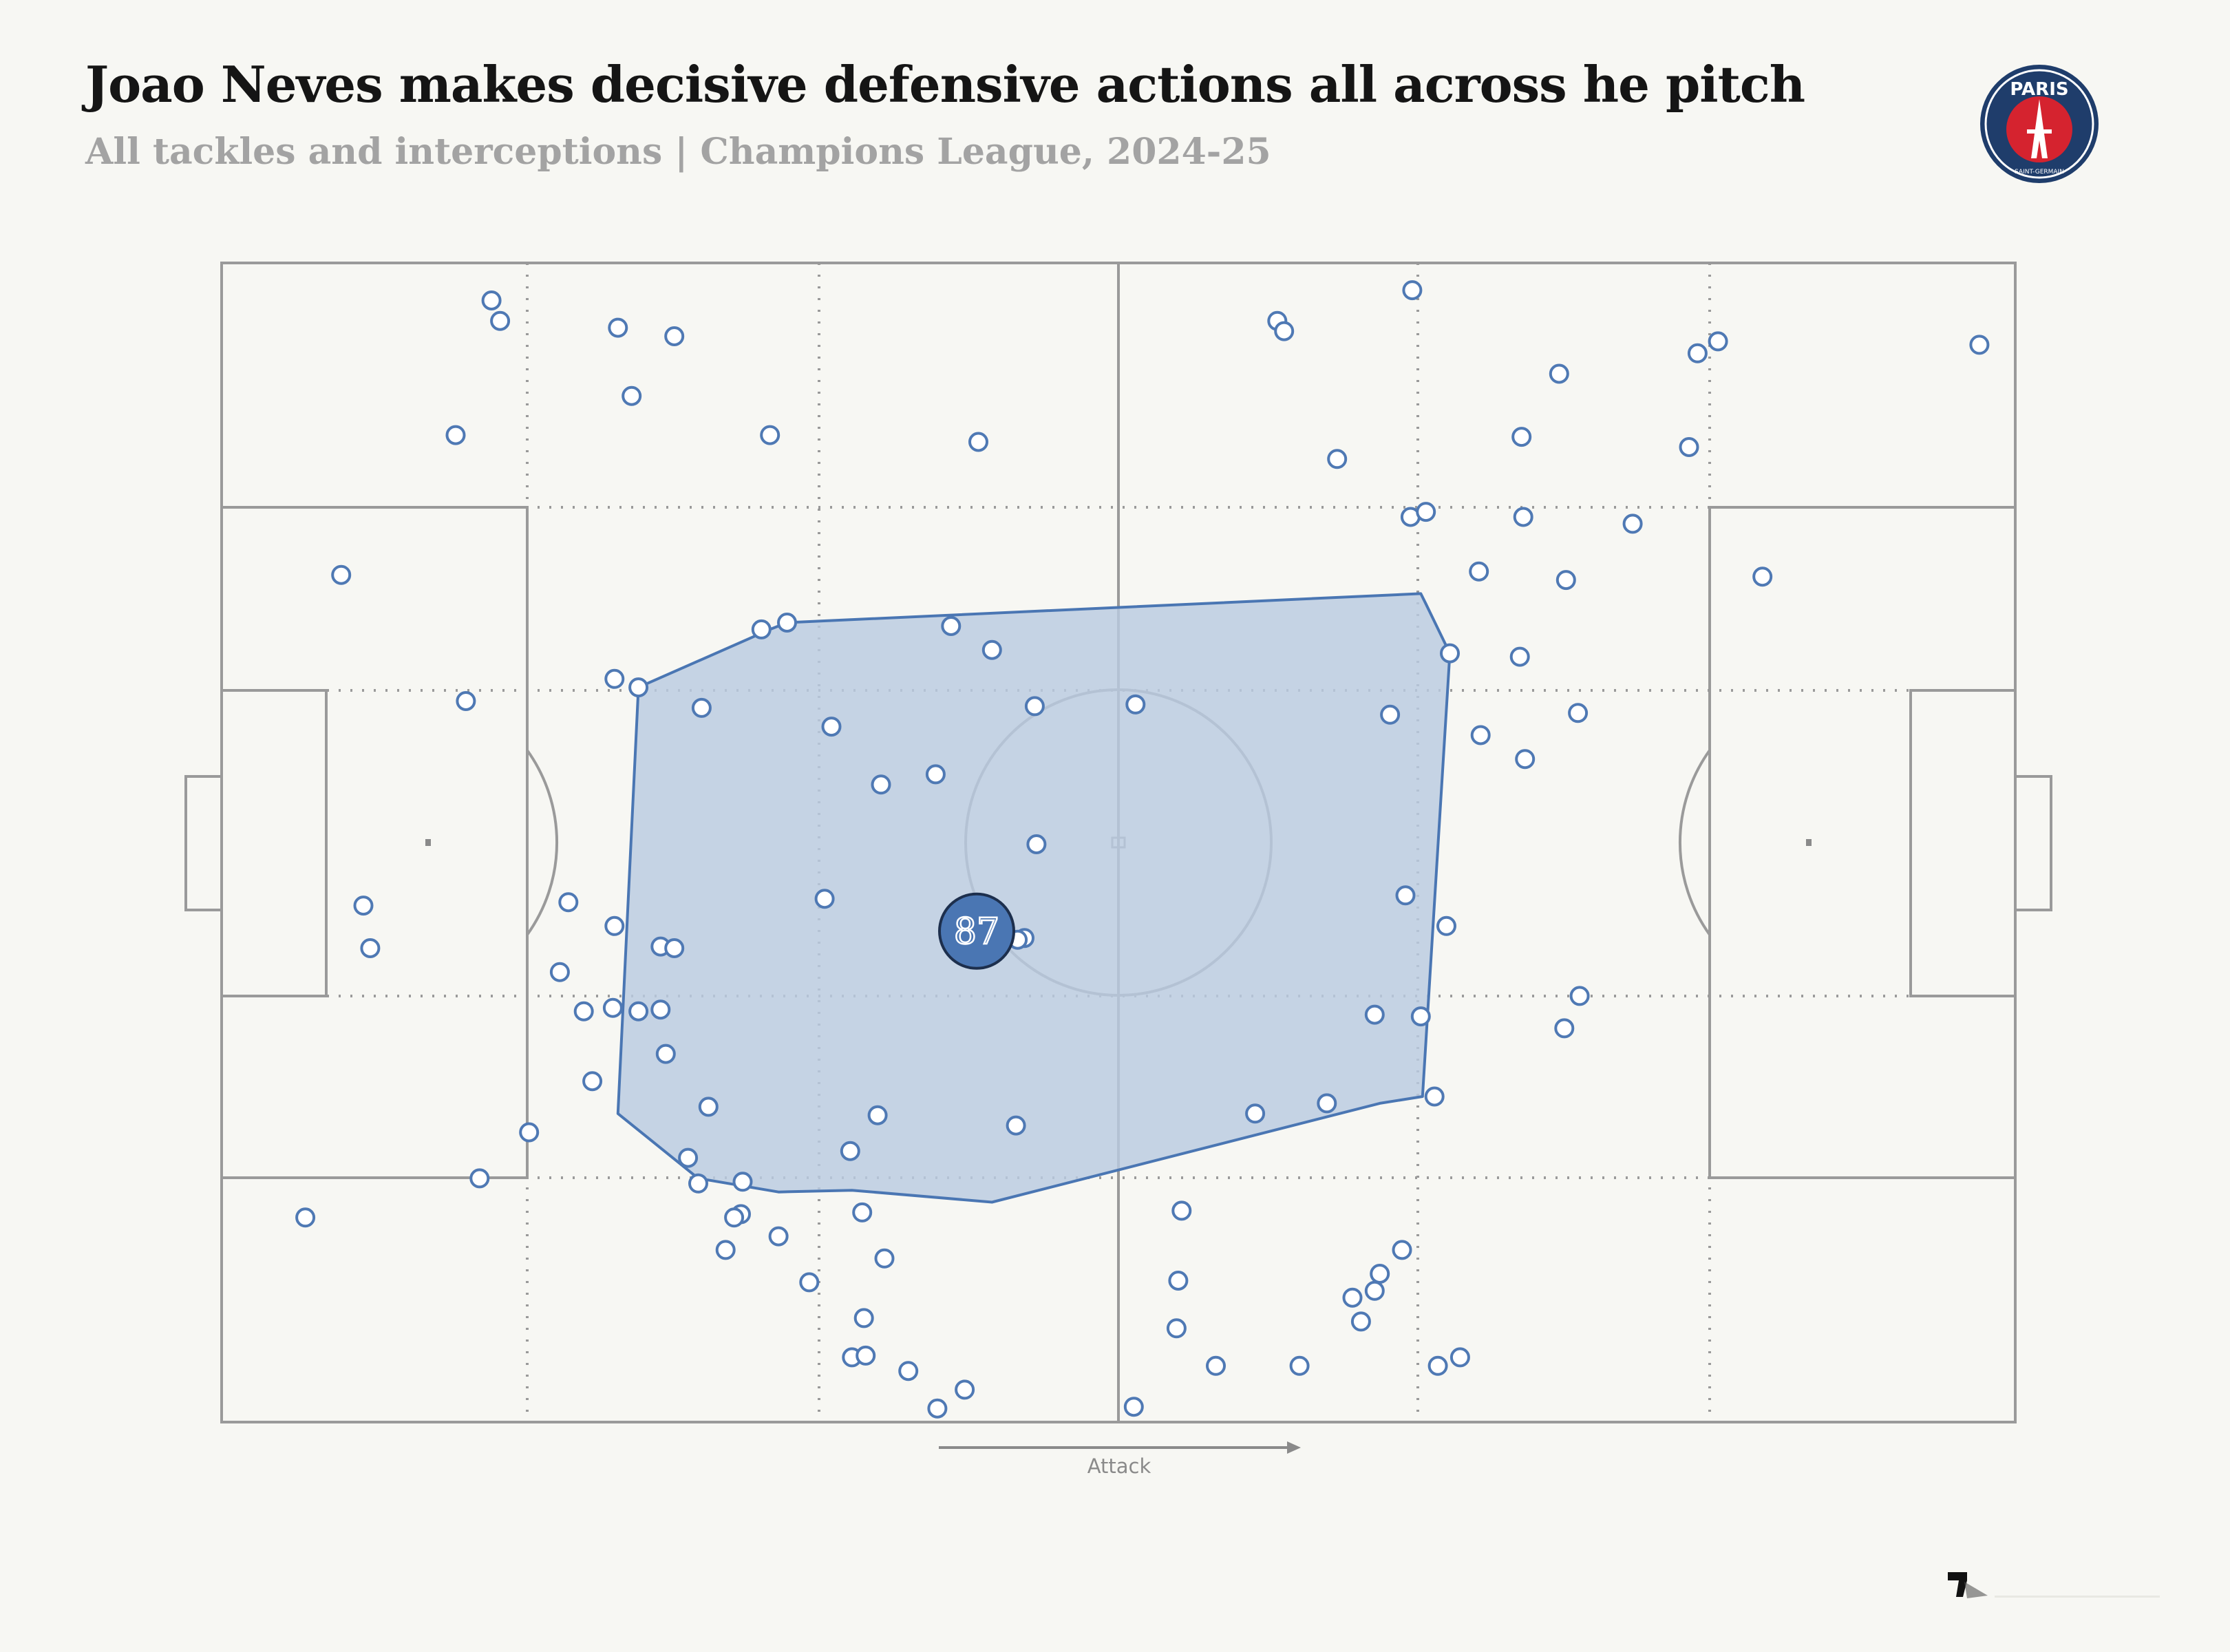 Image resolution: width=2230 pixels, height=1652 pixels. What do you see at coordinates (2039, 172) in the screenshot?
I see `logo-subtext: SAINT-GERMAIN` at bounding box center [2039, 172].